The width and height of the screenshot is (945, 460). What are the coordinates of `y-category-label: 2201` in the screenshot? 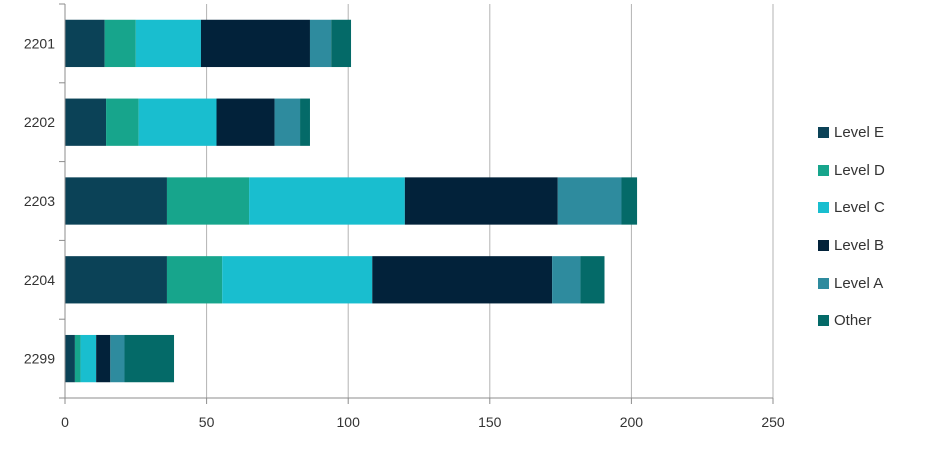 It's located at (39, 43).